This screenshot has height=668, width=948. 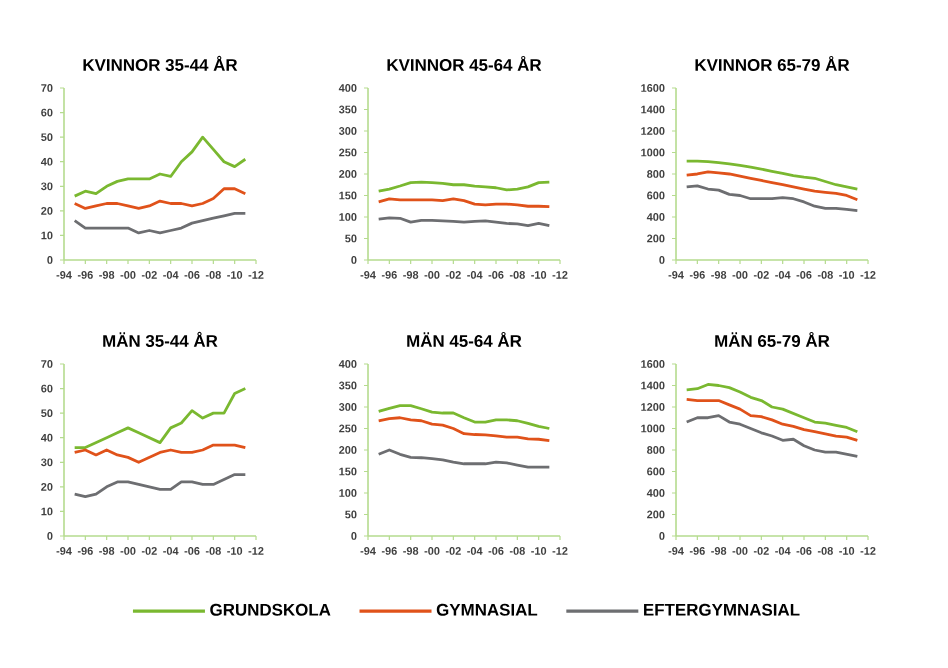 What do you see at coordinates (160, 339) in the screenshot?
I see `chart-title: MÄN 35-44 ÅR` at bounding box center [160, 339].